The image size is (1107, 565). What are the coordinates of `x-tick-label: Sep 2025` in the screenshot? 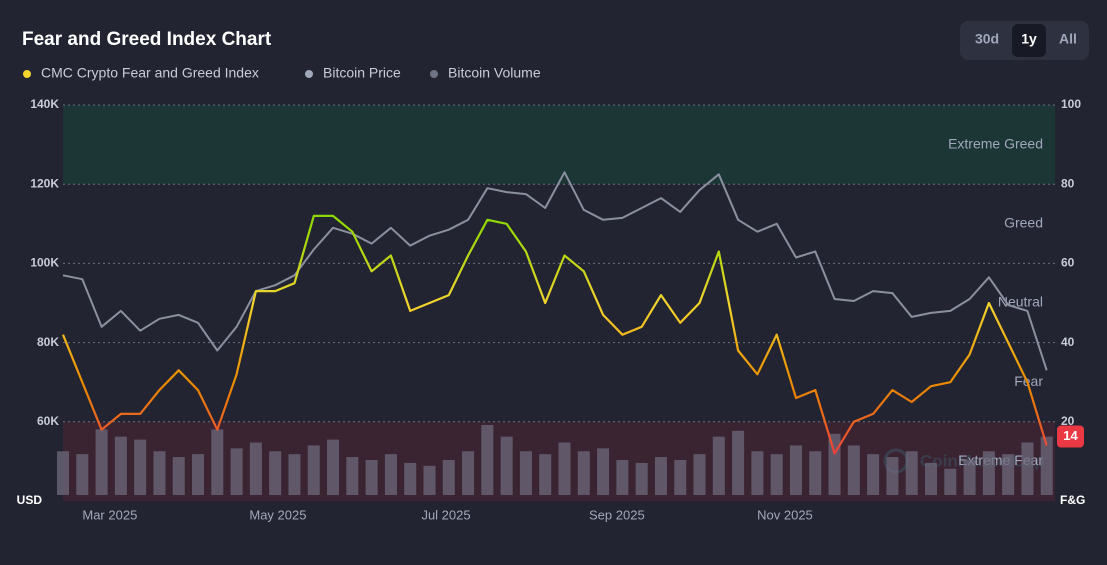 It's located at (617, 514).